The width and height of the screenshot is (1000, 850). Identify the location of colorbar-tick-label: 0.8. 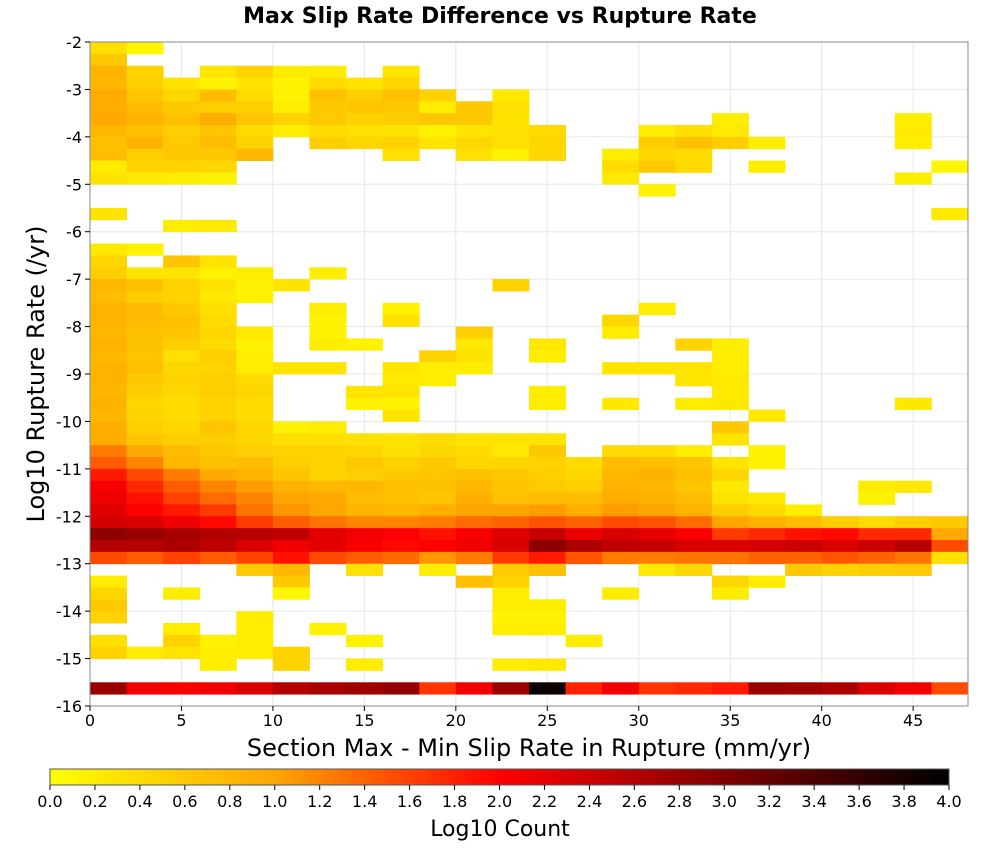
(229, 801).